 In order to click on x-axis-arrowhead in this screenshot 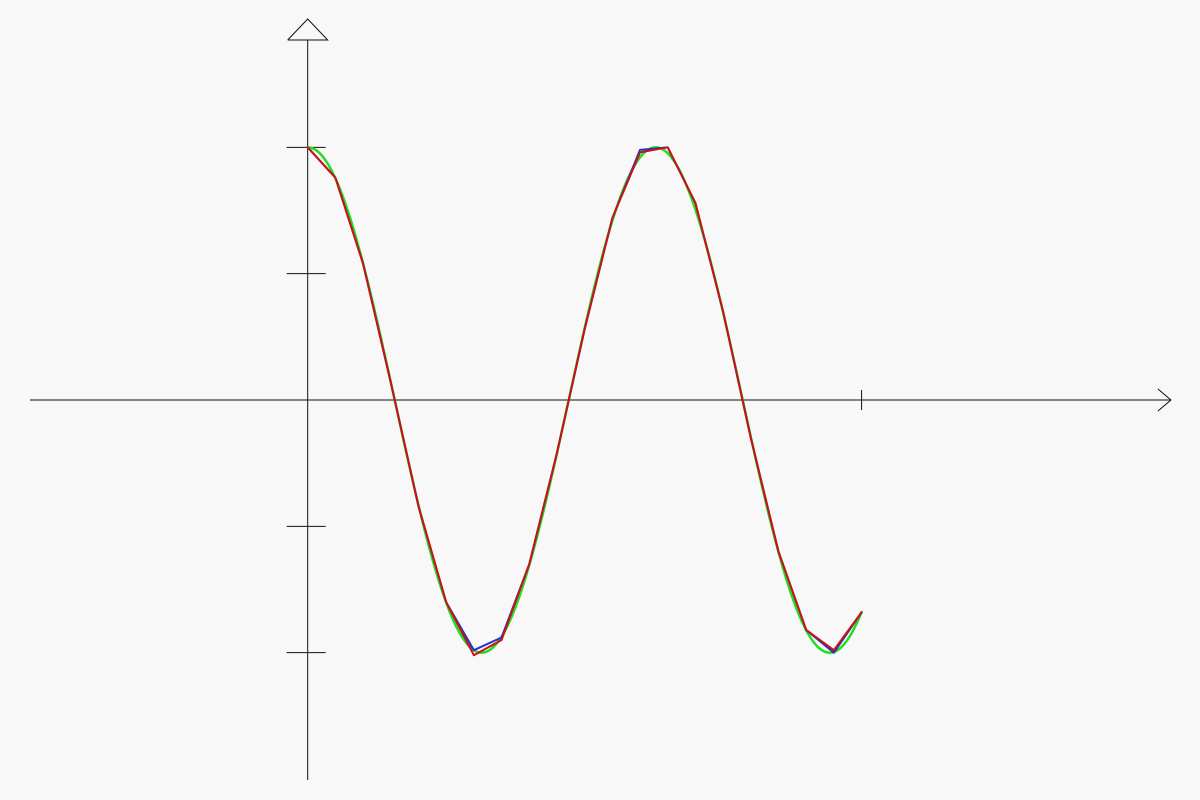, I will do `click(1164, 400)`.